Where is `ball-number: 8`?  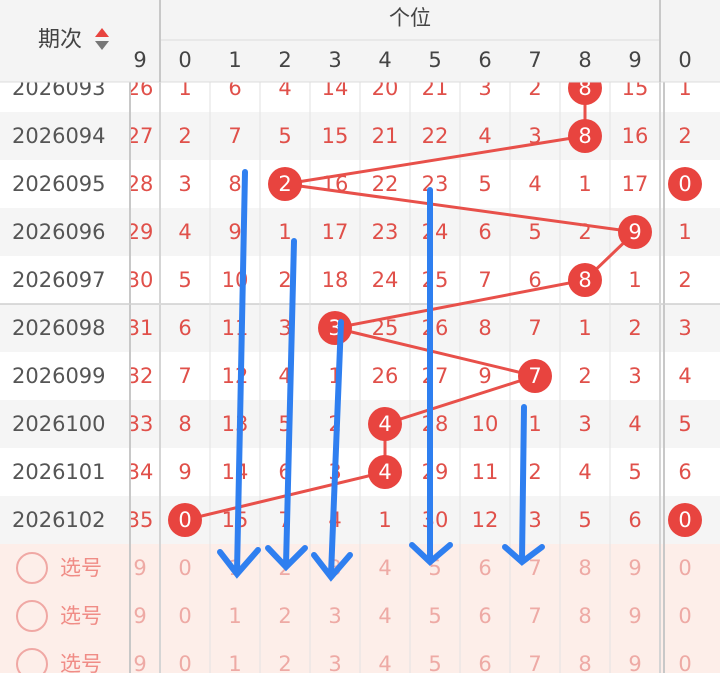 ball-number: 8 is located at coordinates (584, 136).